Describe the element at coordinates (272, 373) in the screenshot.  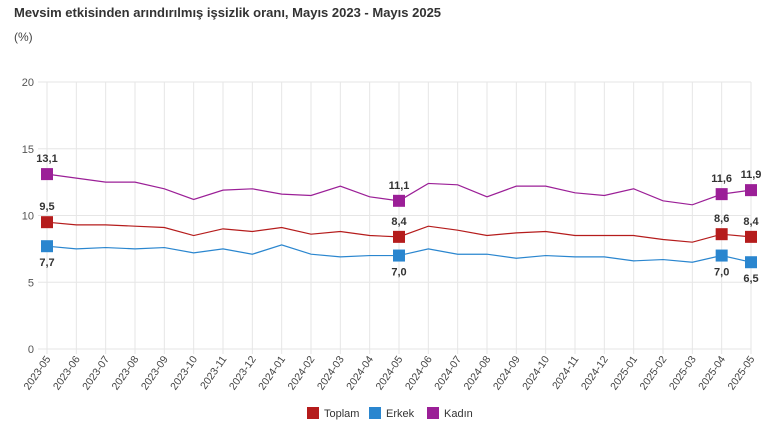
I see `x-tick-label: 2024-01` at that location.